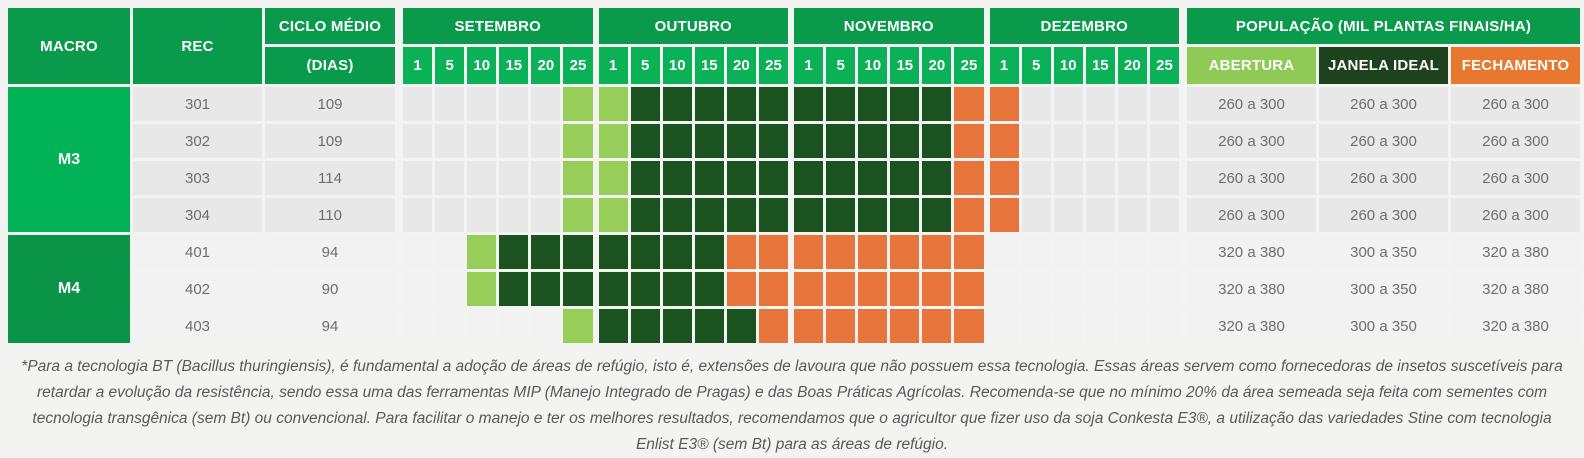 The width and height of the screenshot is (1584, 458). What do you see at coordinates (418, 65) in the screenshot?
I see `day-header-cell: 1` at bounding box center [418, 65].